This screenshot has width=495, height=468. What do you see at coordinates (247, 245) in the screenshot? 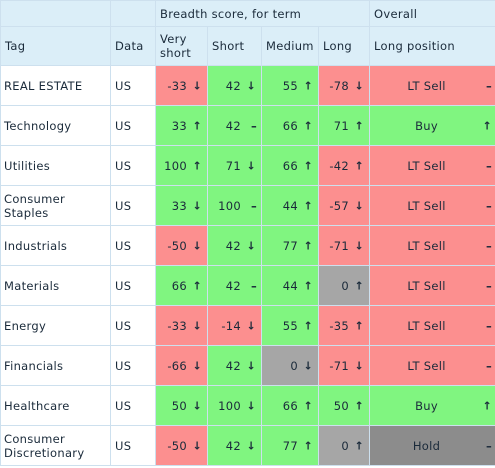
I see `table-row: Industrials US -50 ↓ 42 ↓ 77 ↑ -71 ↓ LT Sell –` at bounding box center [247, 245].